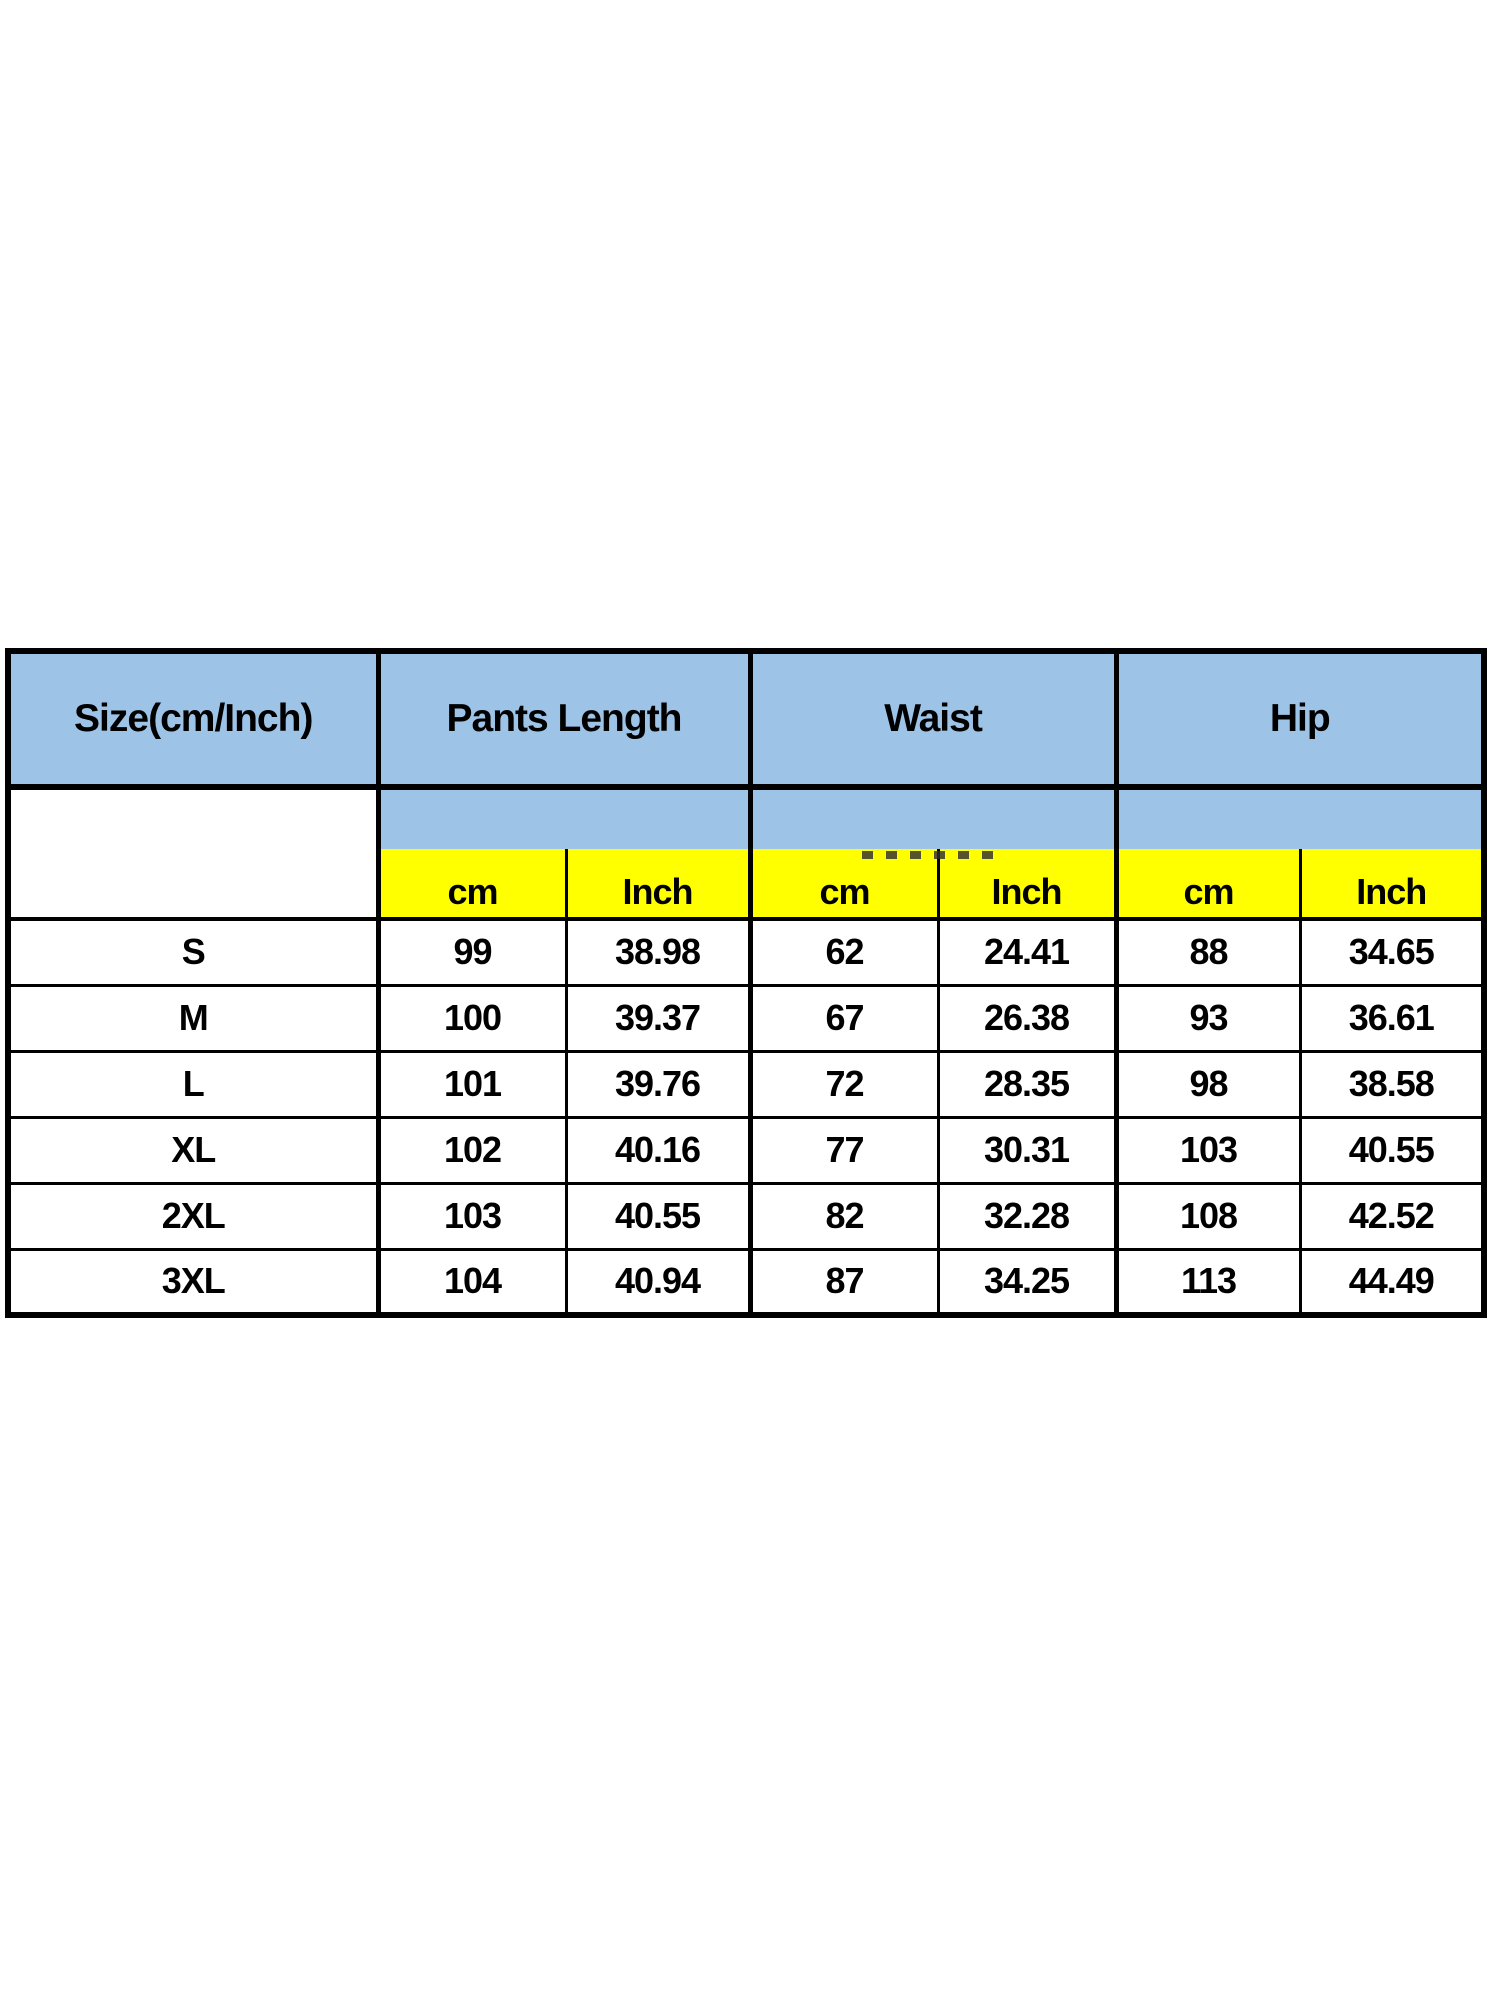 This screenshot has height=2000, width=1500. I want to click on table-row-3xl: 3XL 104 40.94 87 34.25 113 44.49, so click(746, 1281).